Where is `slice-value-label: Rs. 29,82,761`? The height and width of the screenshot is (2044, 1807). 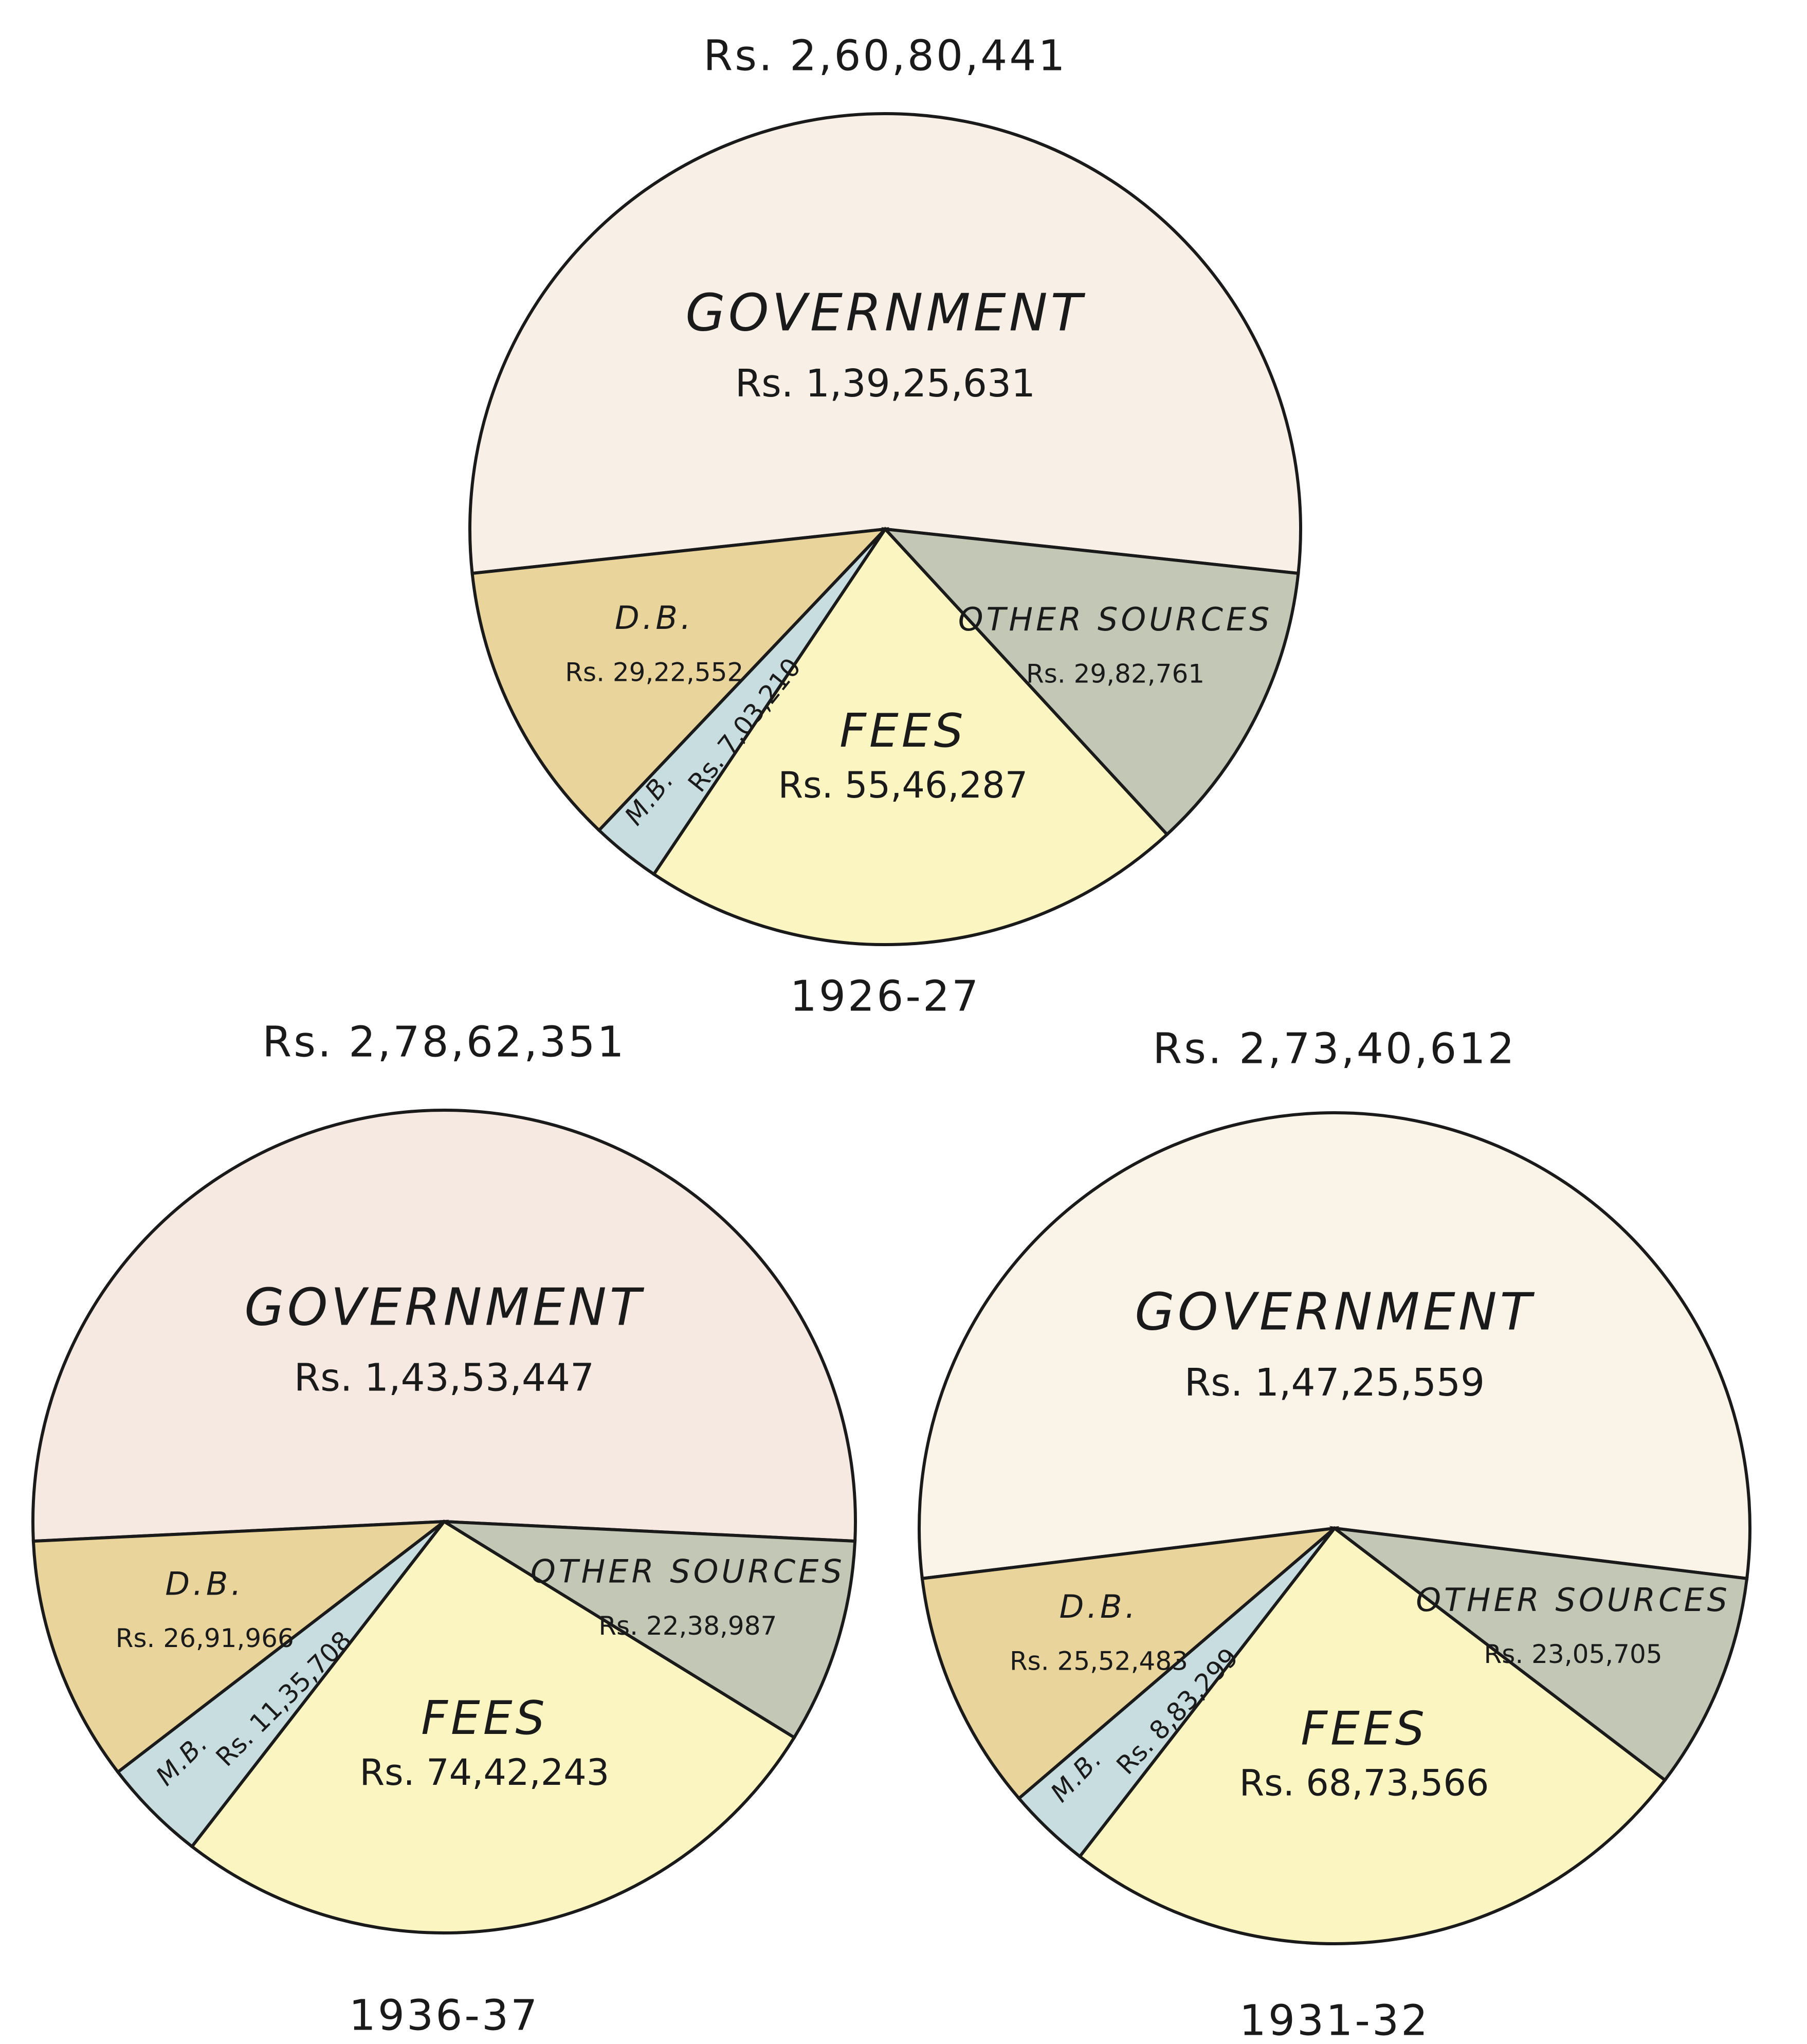
slice-value-label: Rs. 29,82,761 is located at coordinates (1115, 674).